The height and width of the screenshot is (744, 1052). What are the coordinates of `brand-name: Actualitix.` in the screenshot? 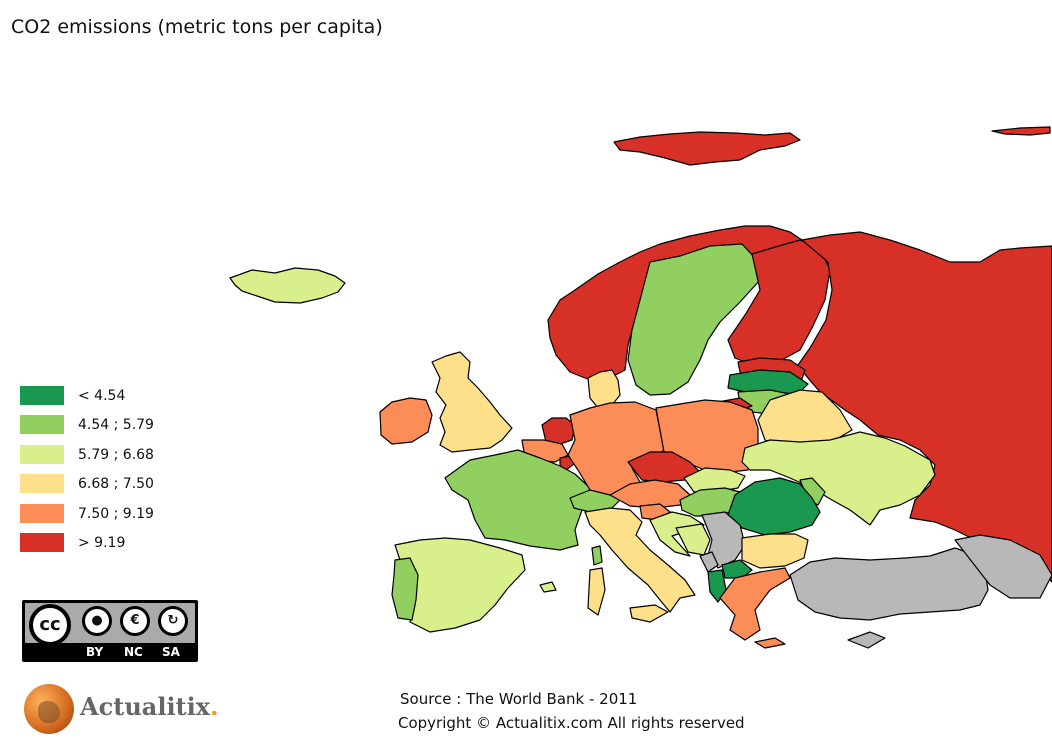 It's located at (149, 706).